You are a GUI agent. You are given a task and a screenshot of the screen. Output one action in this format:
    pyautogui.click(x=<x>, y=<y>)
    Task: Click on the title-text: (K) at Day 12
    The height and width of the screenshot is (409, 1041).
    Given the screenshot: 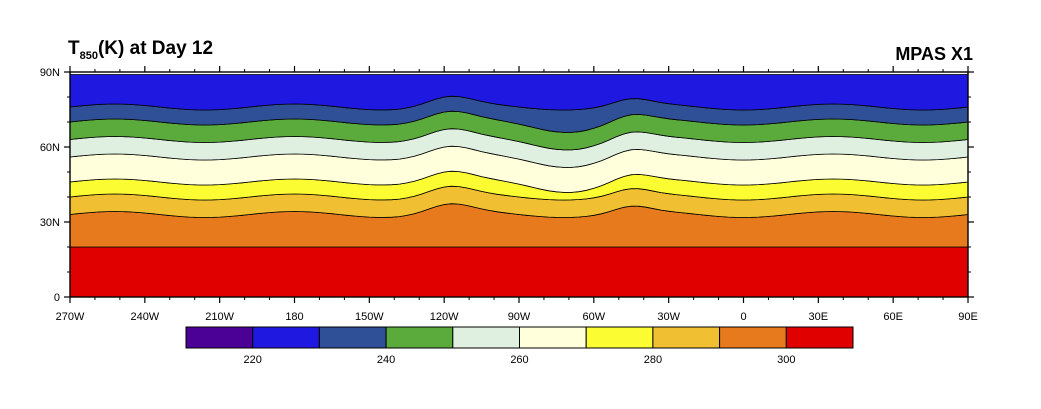 What is the action you would take?
    pyautogui.click(x=155, y=48)
    